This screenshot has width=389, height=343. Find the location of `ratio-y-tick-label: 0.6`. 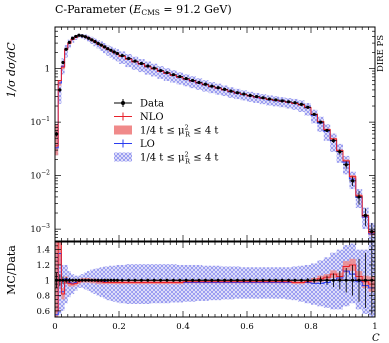

ratio-y-tick-label: 0.6 is located at coordinates (43, 312).